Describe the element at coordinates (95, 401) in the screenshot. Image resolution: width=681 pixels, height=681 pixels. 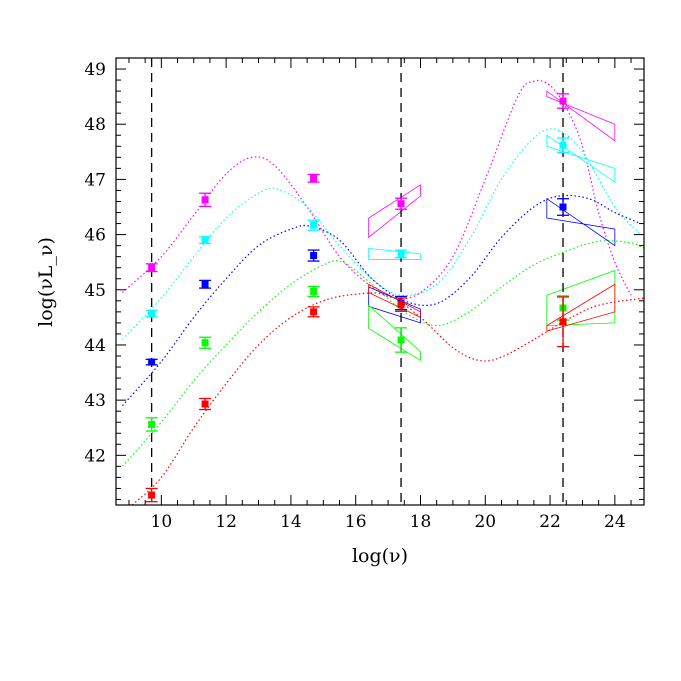
I see `y-tick-label: 43` at that location.